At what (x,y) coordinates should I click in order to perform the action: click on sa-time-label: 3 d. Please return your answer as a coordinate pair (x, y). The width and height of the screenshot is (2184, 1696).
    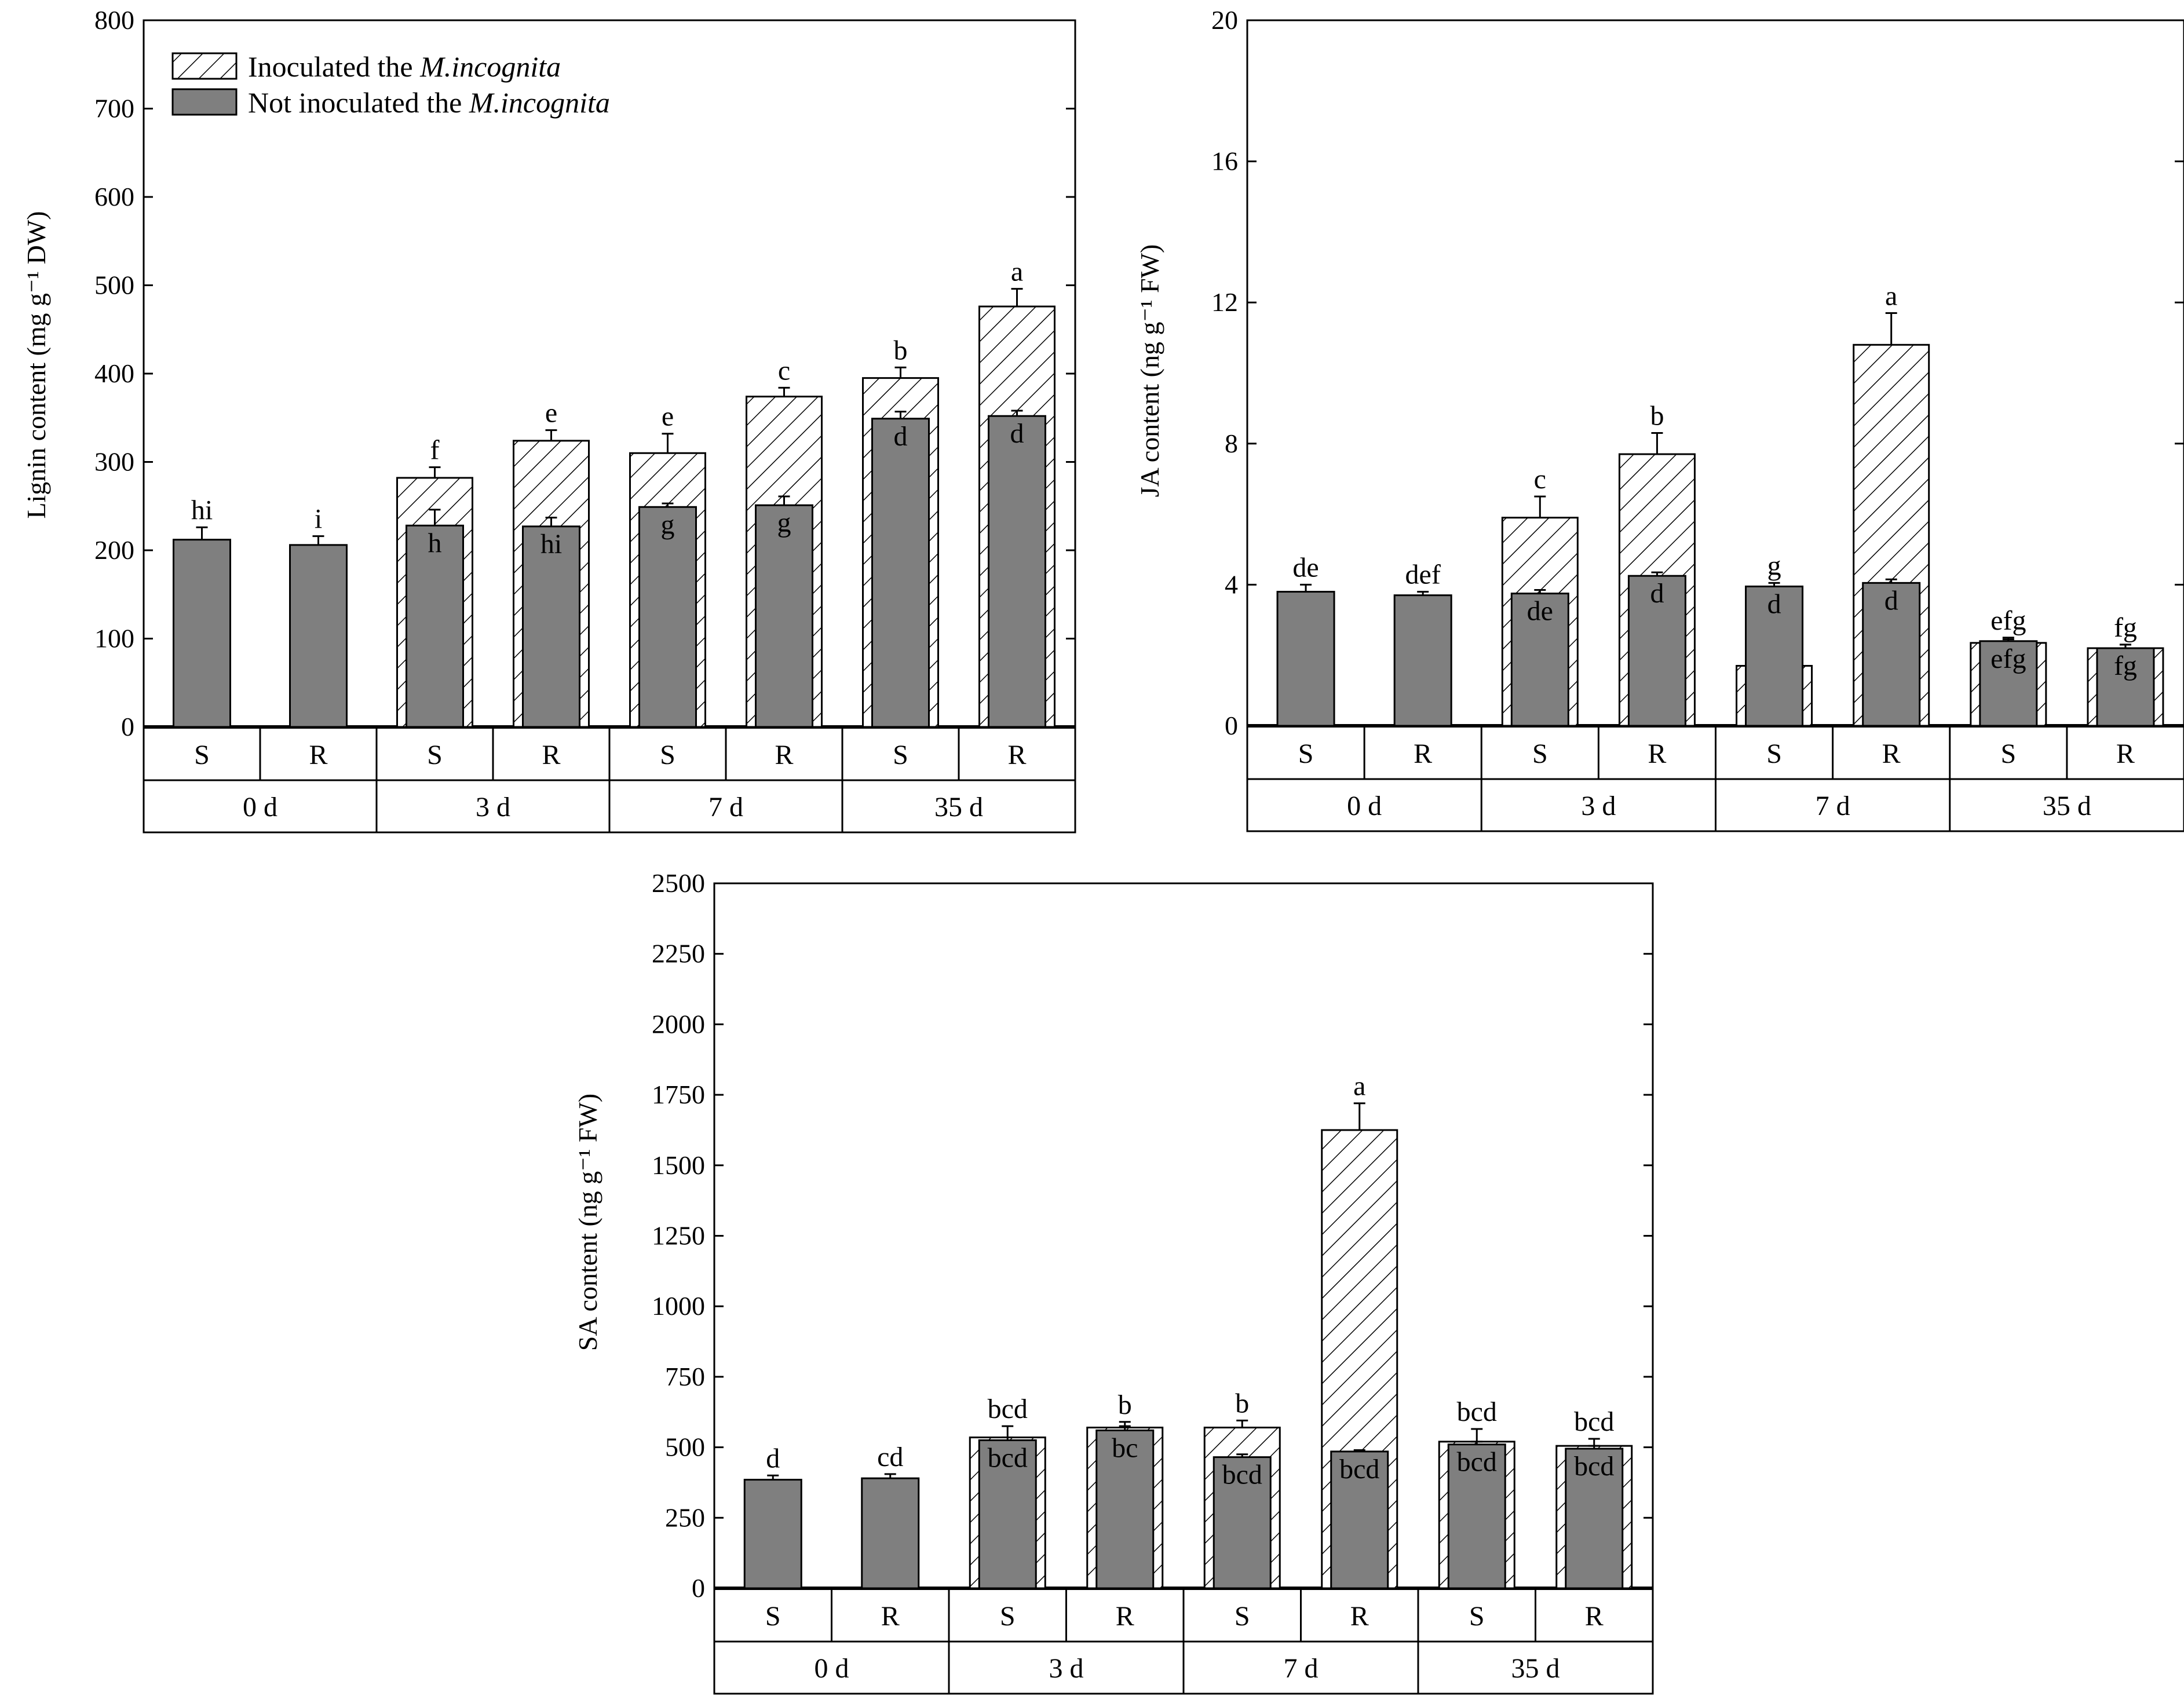
    Looking at the image, I should click on (1066, 1668).